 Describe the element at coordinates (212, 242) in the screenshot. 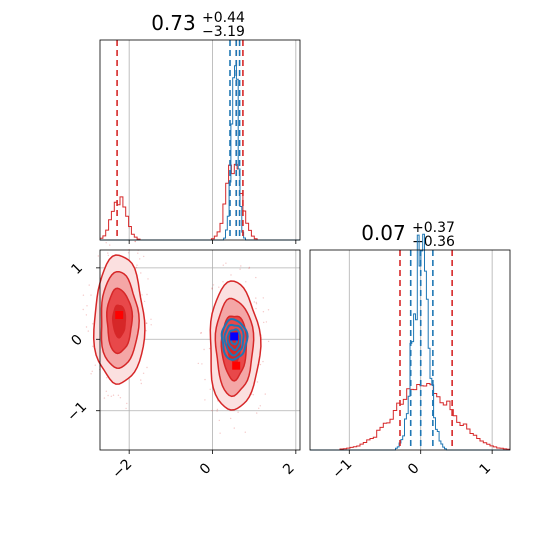

I see `marginal-x-ticks` at that location.